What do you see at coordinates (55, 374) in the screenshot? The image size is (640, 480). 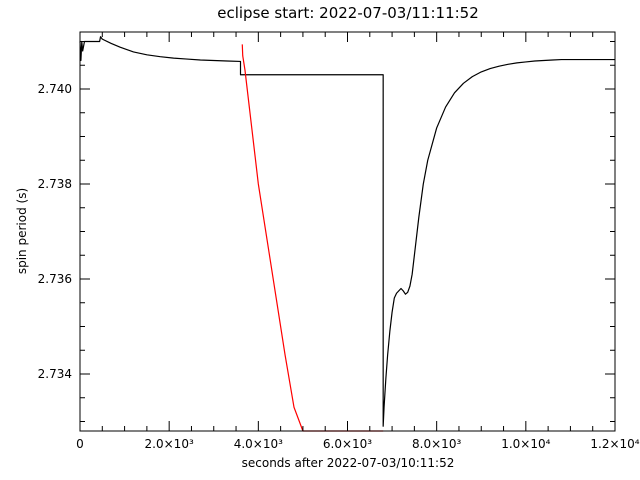 I see `y-tick-label: 2.734` at bounding box center [55, 374].